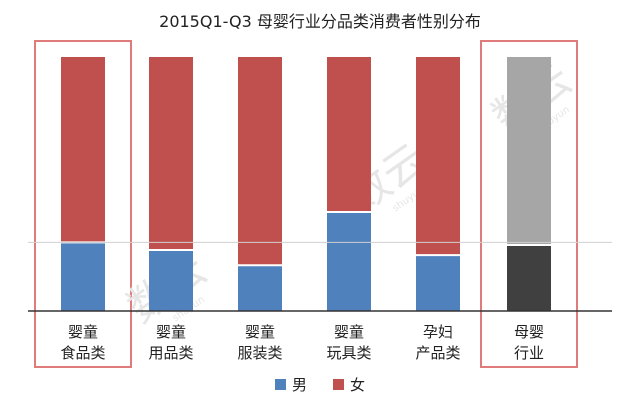  I want to click on x-tick-label-line: 用品类, so click(171, 353).